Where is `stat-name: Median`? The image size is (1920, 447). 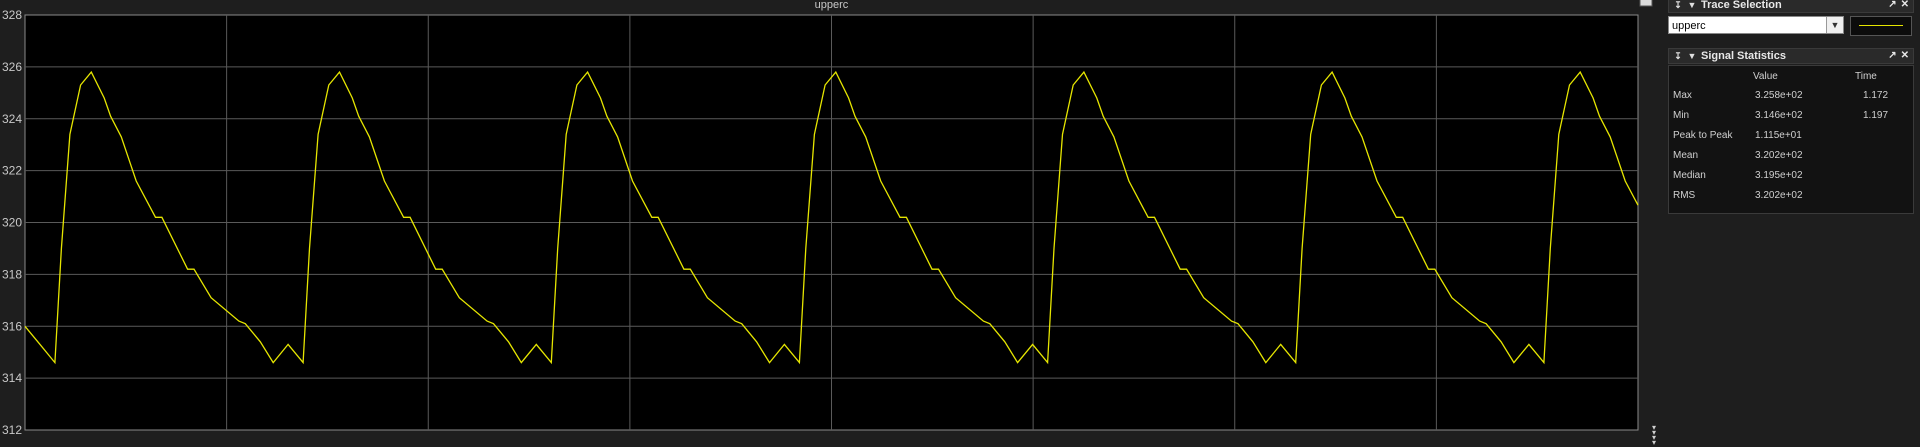
stat-name: Median is located at coordinates (1689, 175).